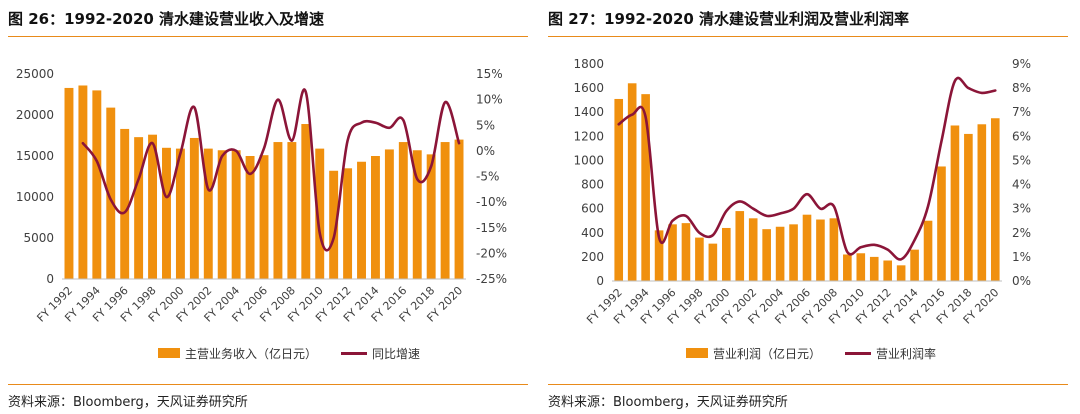 The image size is (1080, 414). Describe the element at coordinates (588, 160) in the screenshot. I see `y-left-tick-label: 1000` at that location.